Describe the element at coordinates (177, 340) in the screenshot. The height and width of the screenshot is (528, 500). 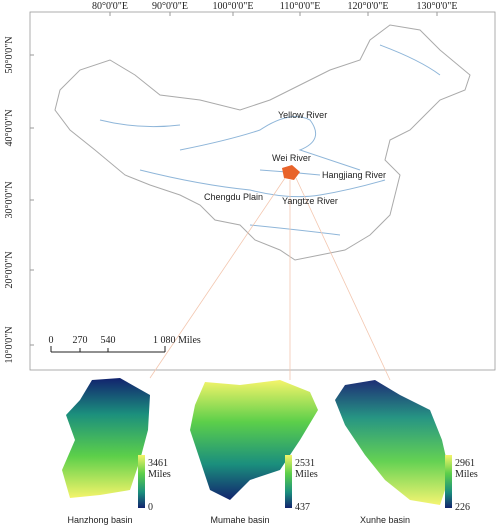
I see `scale-label: 1 080 Miles` at that location.